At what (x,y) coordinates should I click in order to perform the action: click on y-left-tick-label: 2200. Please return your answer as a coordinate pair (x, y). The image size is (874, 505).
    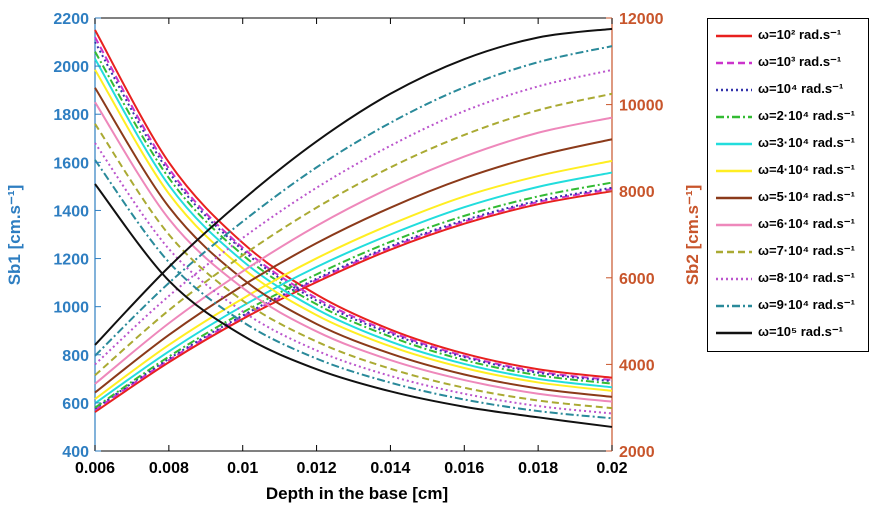
    Looking at the image, I should click on (71, 19).